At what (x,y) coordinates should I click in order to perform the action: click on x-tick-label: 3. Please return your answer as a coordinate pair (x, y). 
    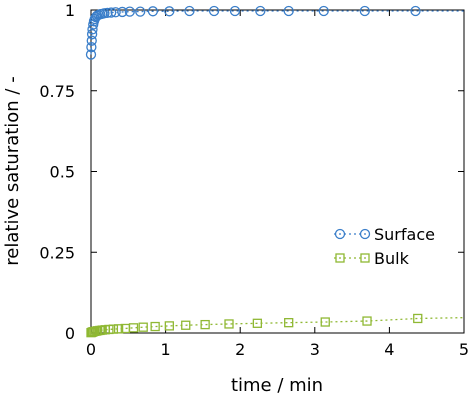
    Looking at the image, I should click on (315, 349).